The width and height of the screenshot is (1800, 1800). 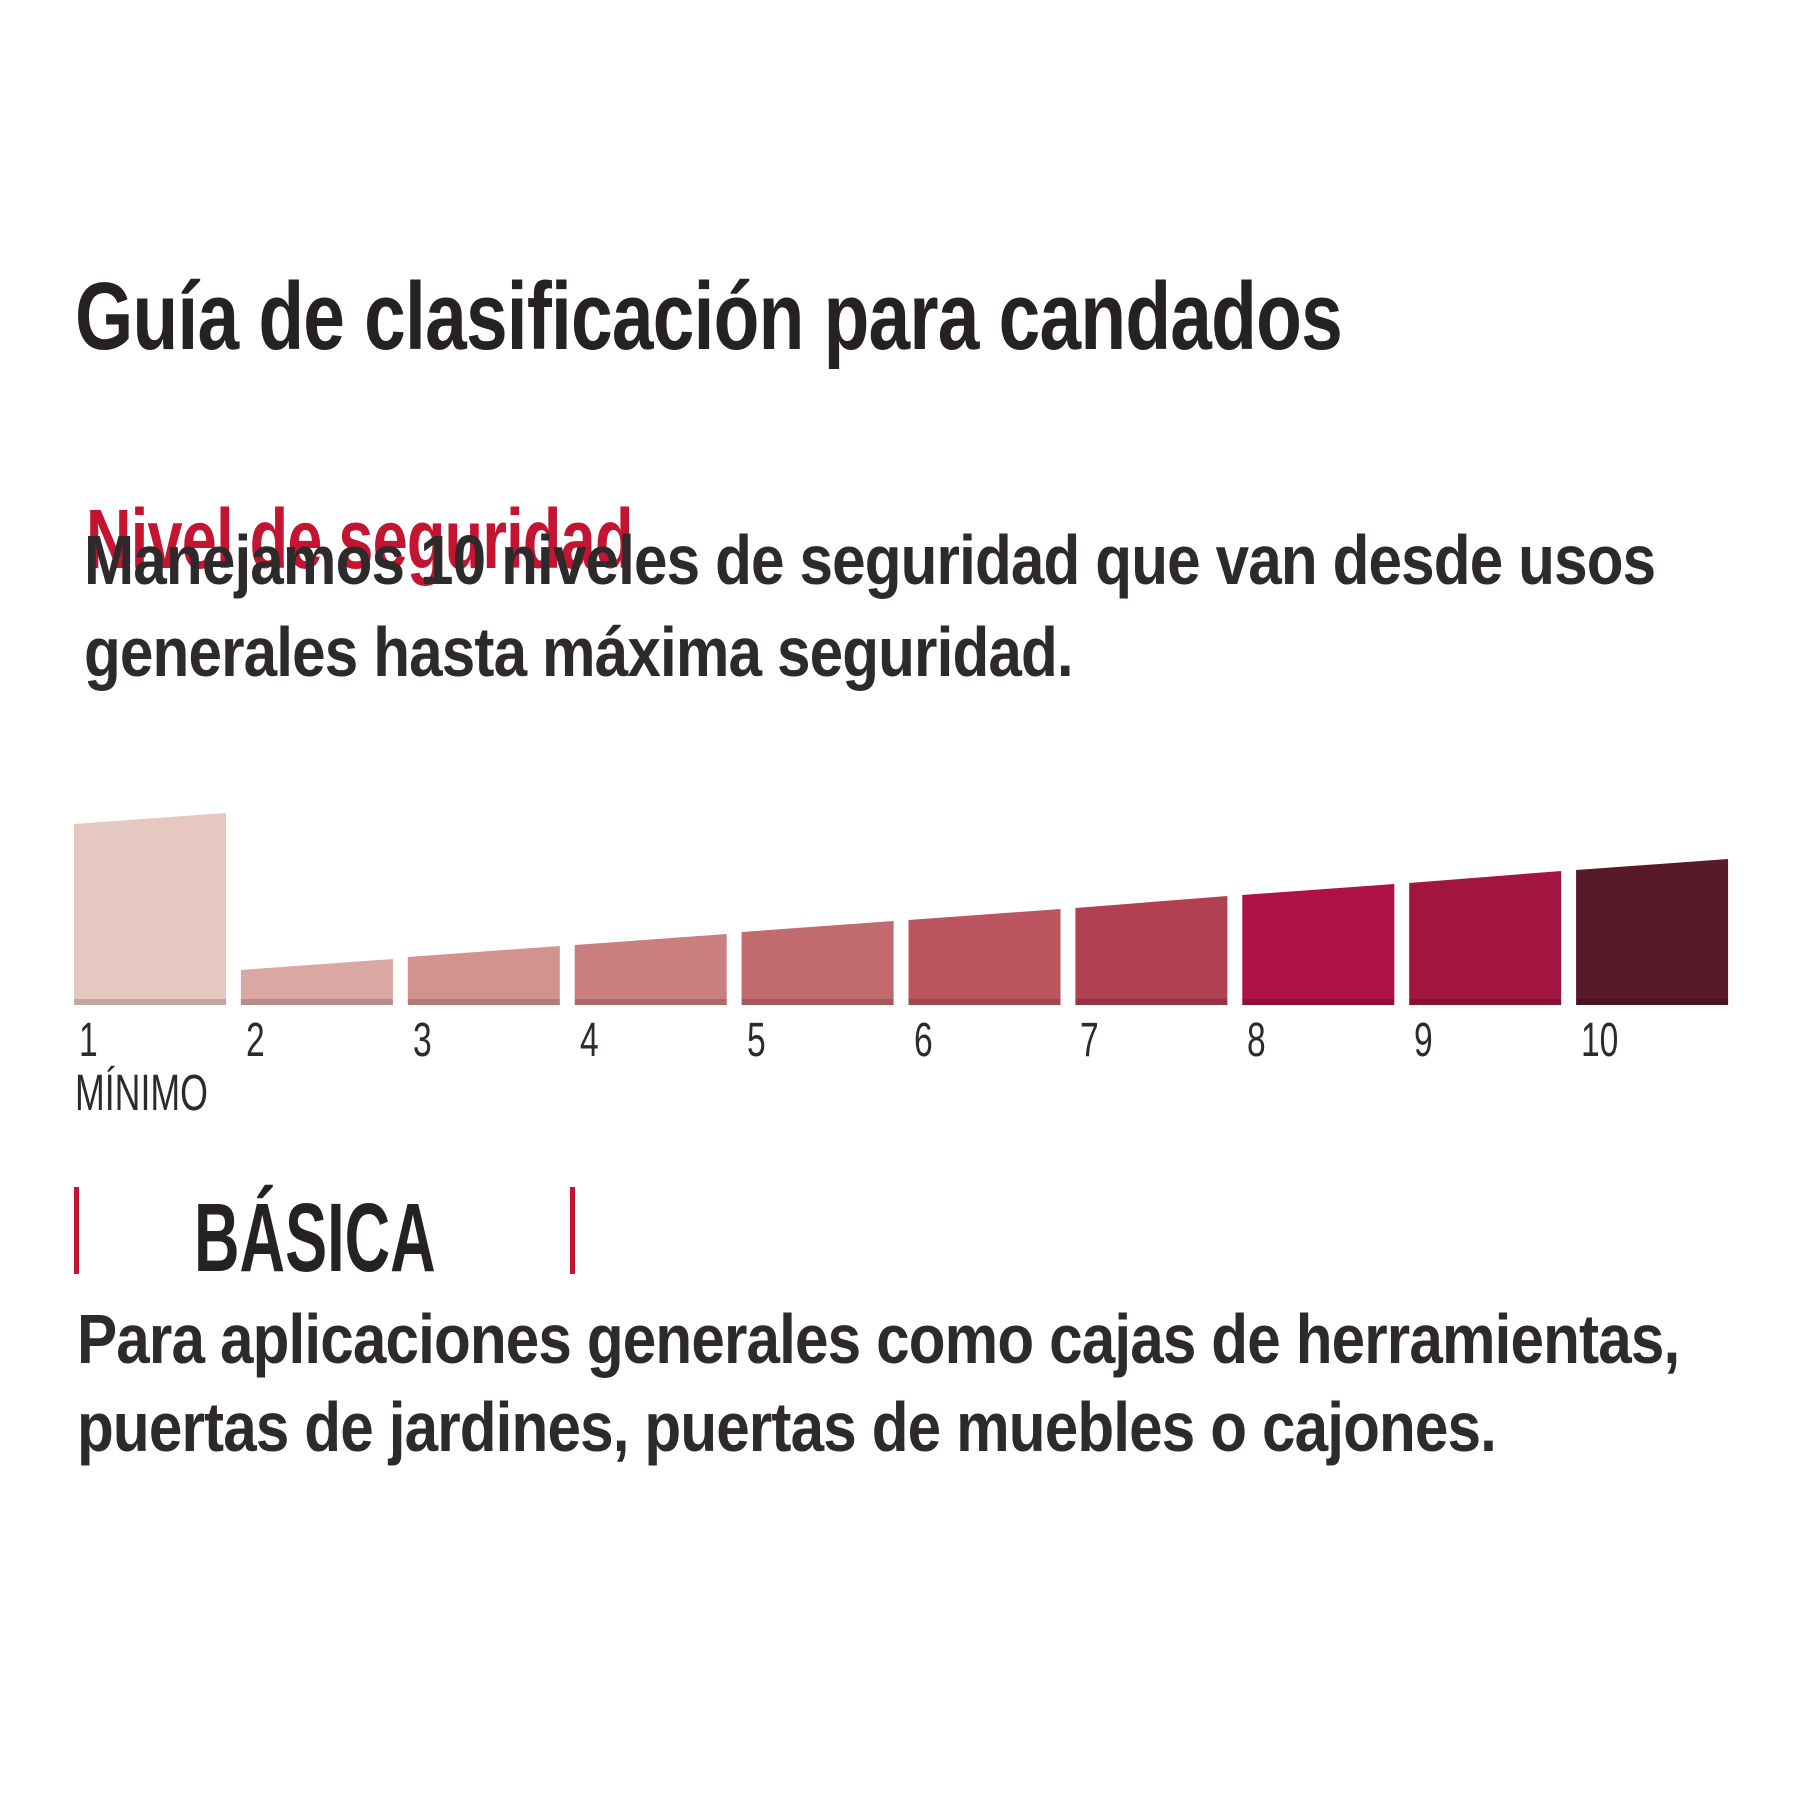 I want to click on page-title: Guía de clasificación para candados, so click(x=709, y=317).